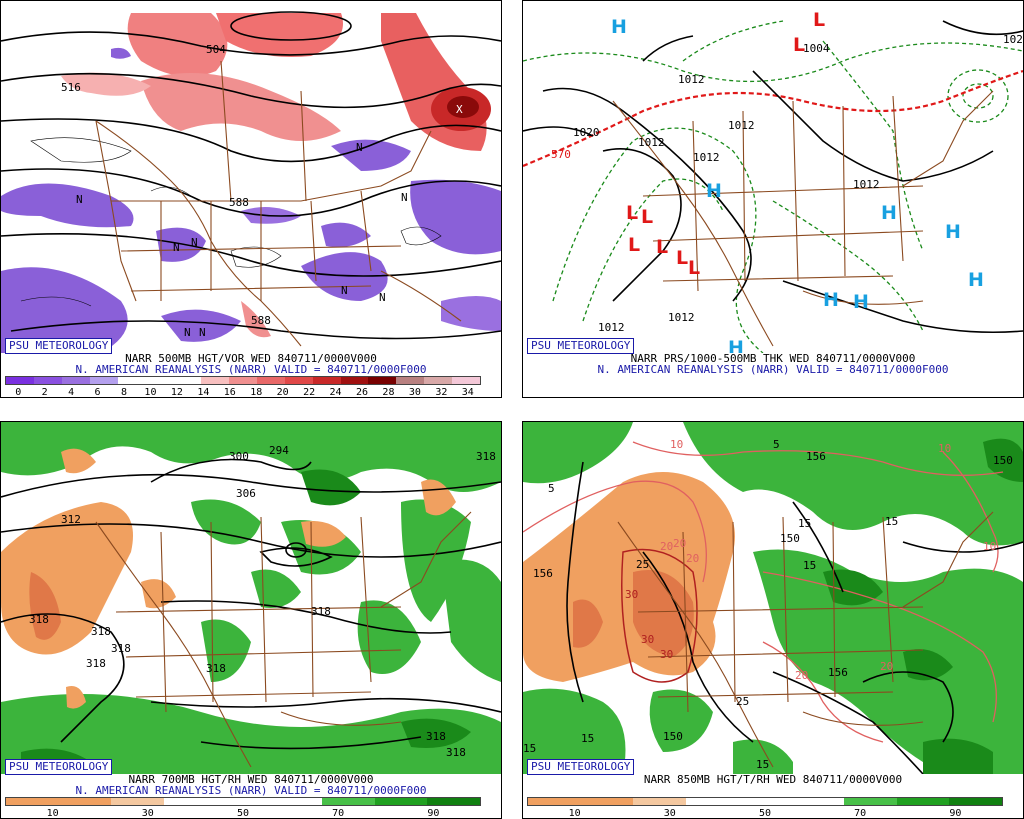  I want to click on colorbar-tick-label: 6, so click(97, 392).